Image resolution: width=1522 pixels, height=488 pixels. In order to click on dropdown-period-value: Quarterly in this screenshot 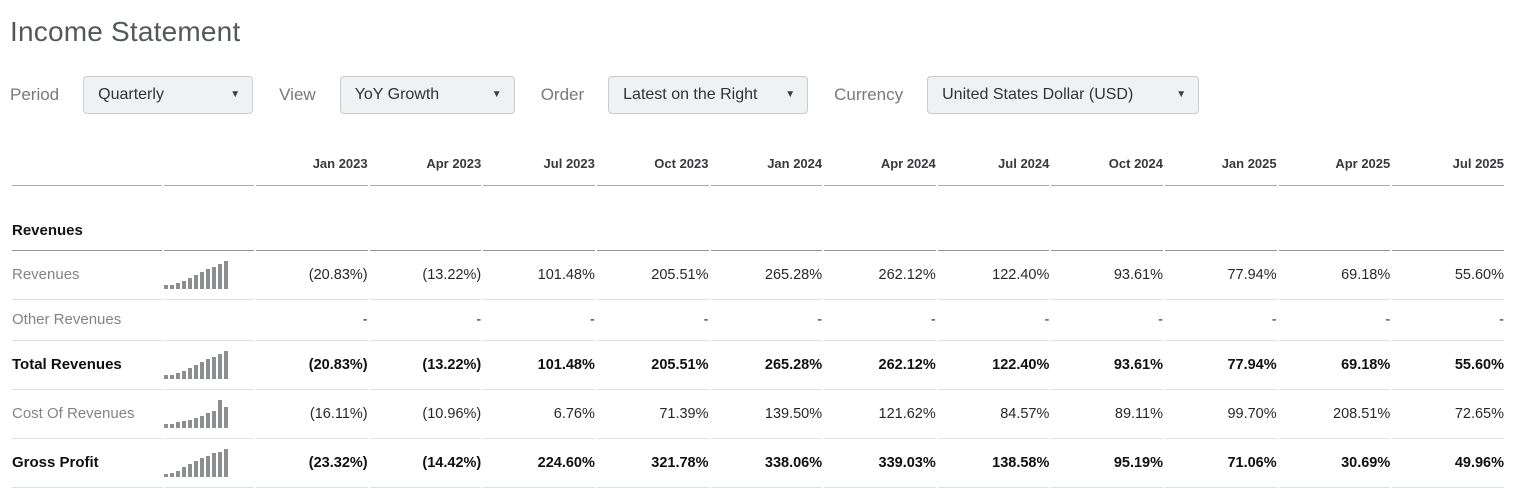, I will do `click(131, 94)`.